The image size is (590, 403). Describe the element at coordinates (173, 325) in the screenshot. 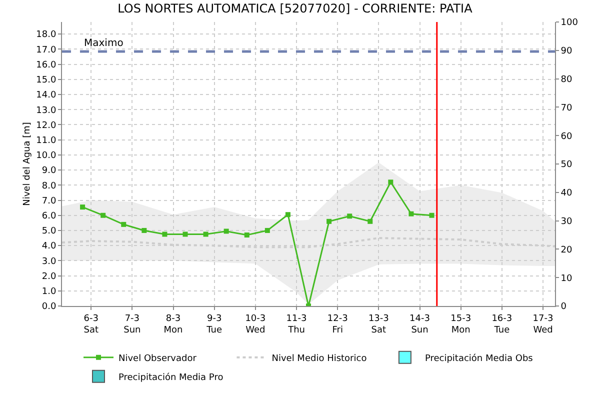

I see `x-tick-label: 8-3 Mon` at that location.